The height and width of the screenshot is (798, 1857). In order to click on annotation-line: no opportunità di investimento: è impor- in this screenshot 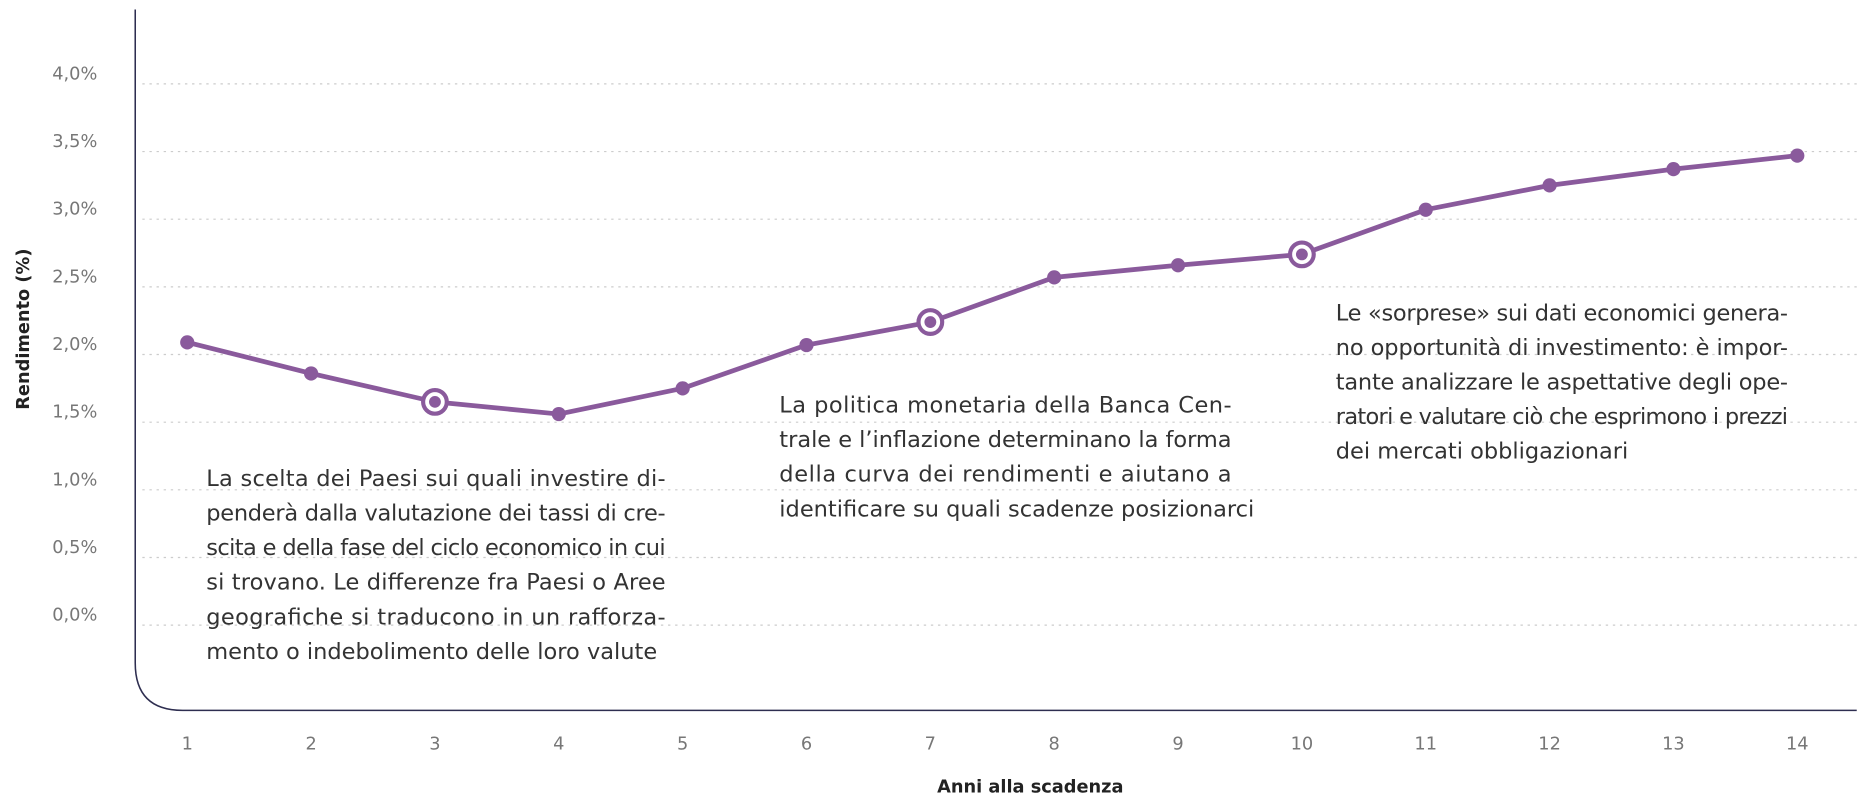, I will do `click(1562, 348)`.